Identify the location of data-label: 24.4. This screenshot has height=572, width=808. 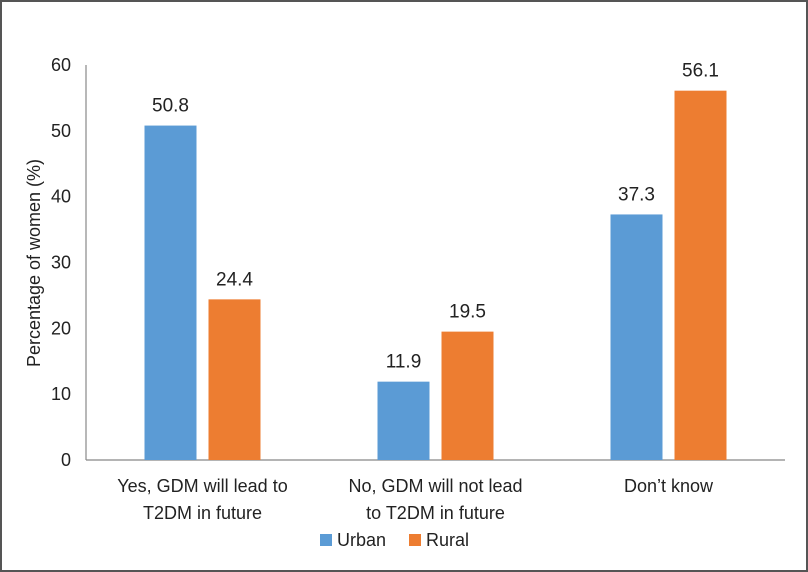
(234, 279).